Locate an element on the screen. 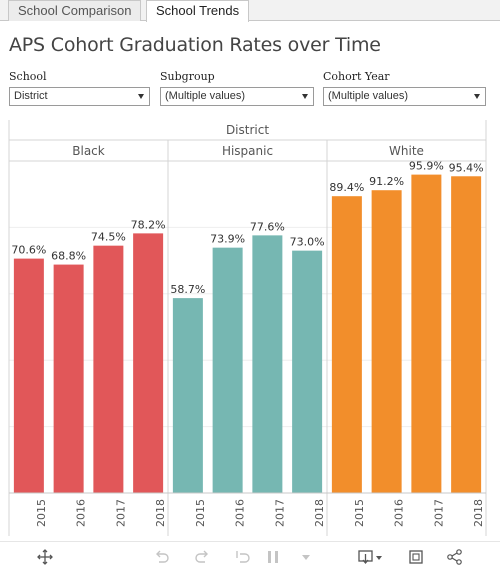  toolbar is located at coordinates (250, 555).